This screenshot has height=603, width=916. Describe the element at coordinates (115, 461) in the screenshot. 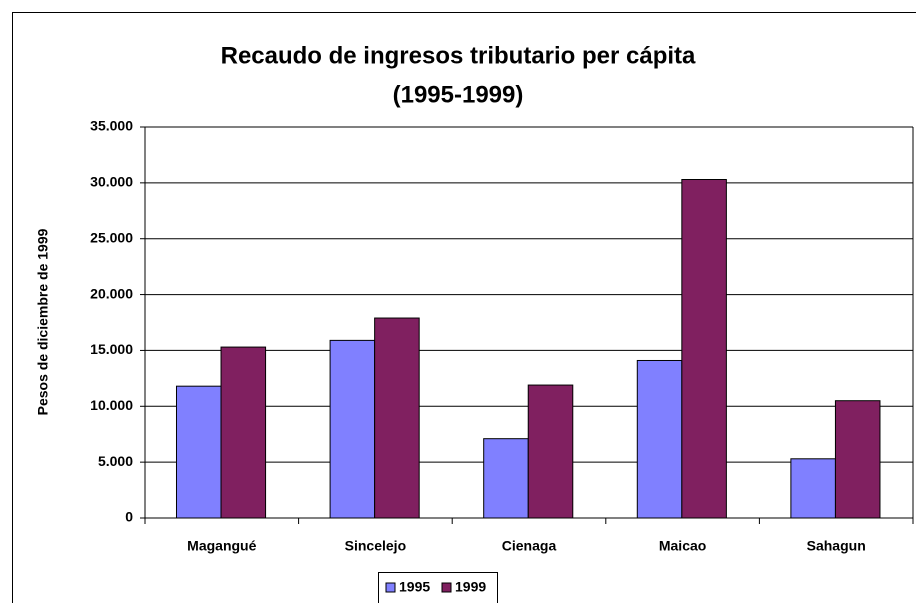

I see `y-tick-label: 5.000` at that location.